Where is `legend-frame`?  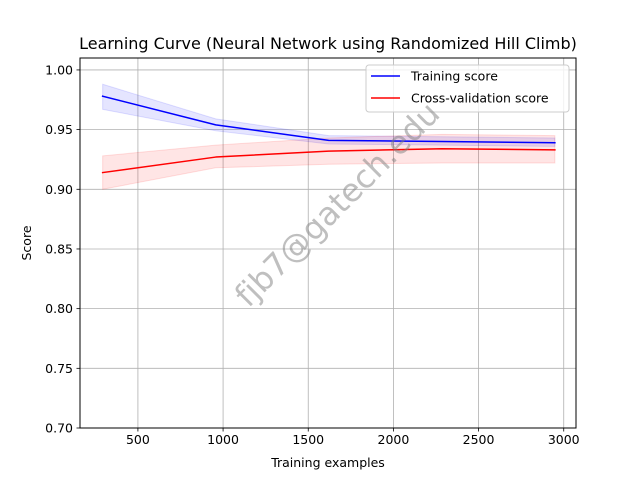 legend-frame is located at coordinates (467, 88).